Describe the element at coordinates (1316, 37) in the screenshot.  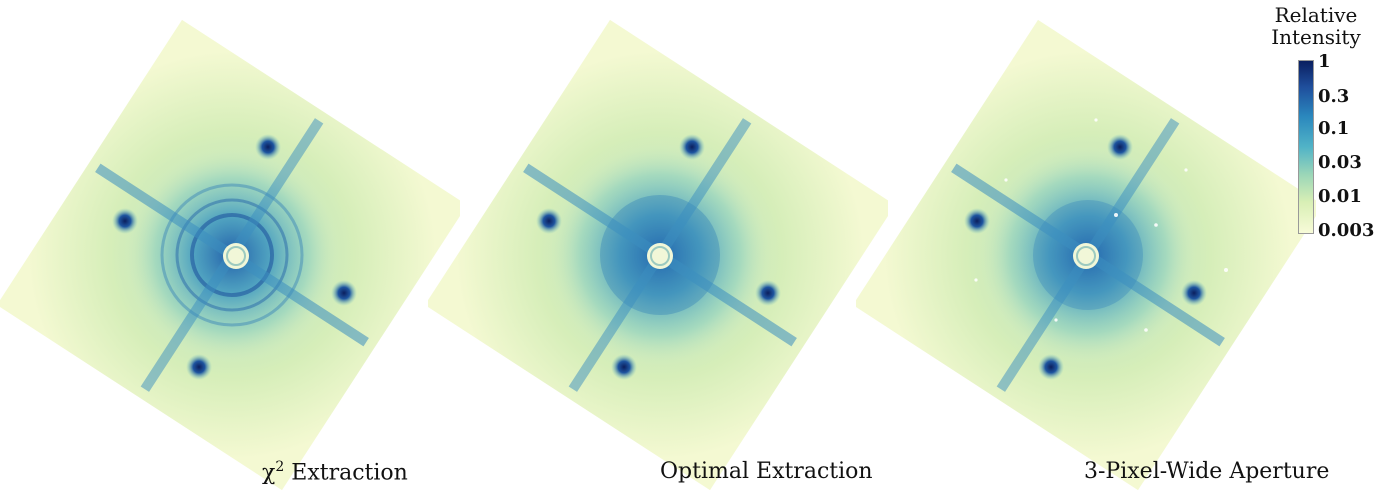
I see `colorbar-title-line2: Intensity` at that location.